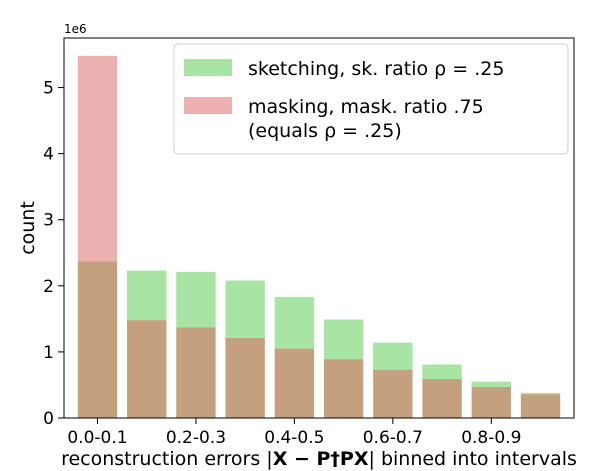 The image size is (598, 471). What do you see at coordinates (48, 419) in the screenshot?
I see `y-tick-label-0: 0` at bounding box center [48, 419].